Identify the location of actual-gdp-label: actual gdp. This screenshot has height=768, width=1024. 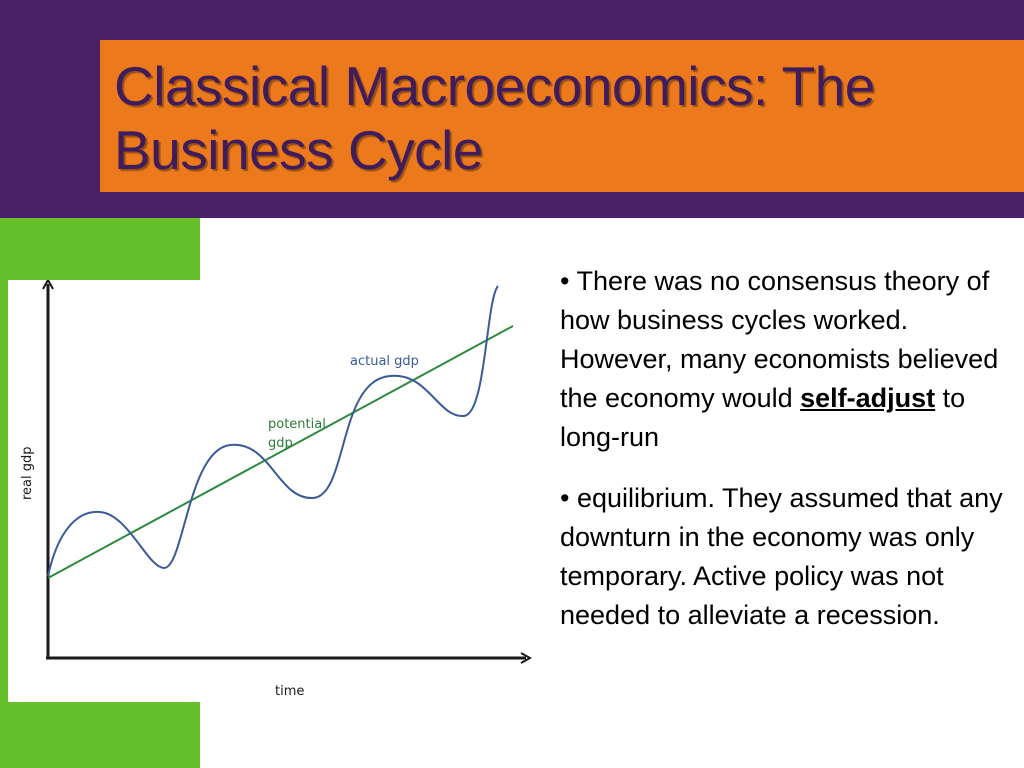
(384, 361).